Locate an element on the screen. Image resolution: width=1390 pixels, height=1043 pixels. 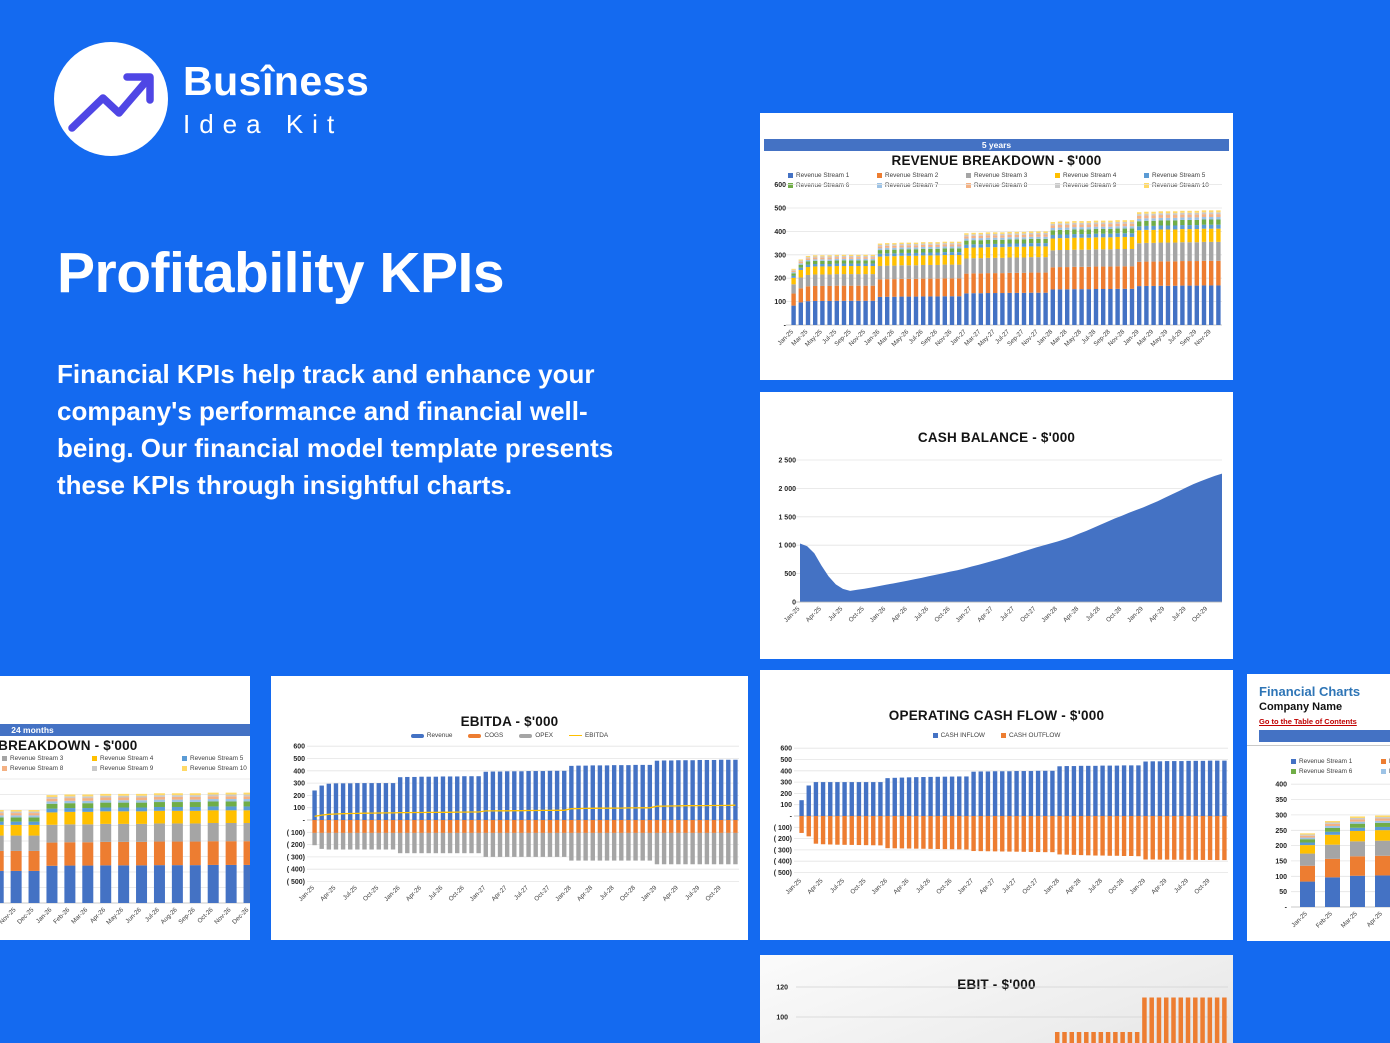
chart-title-ebit: EBIT - $'000 is located at coordinates (996, 984).